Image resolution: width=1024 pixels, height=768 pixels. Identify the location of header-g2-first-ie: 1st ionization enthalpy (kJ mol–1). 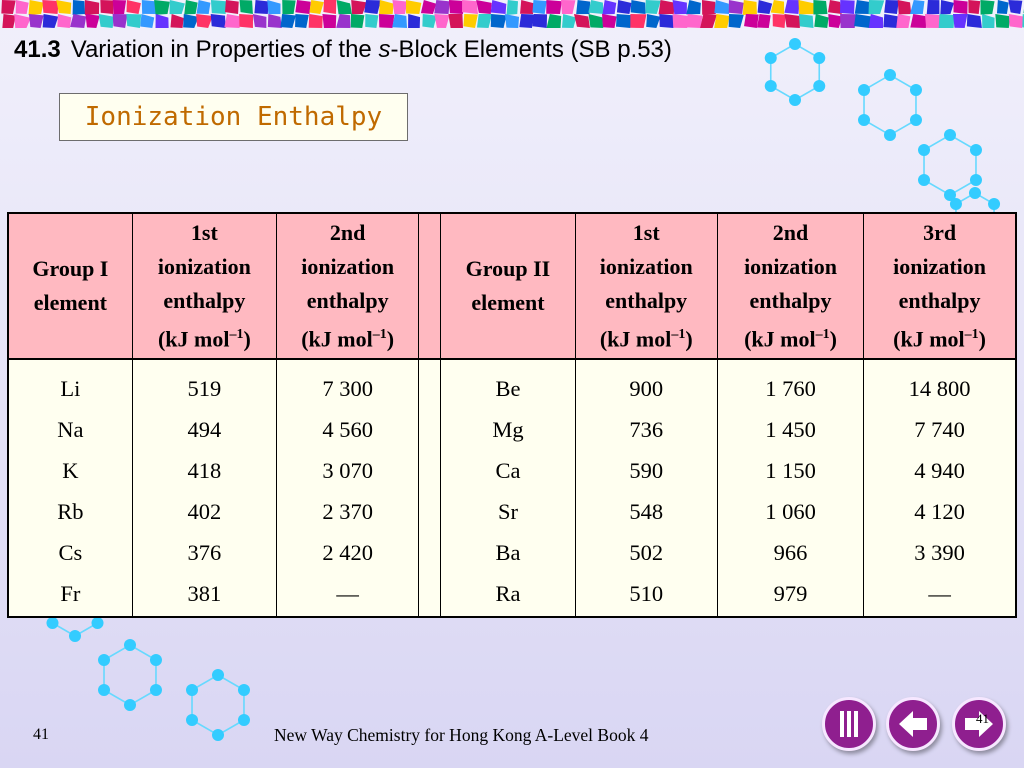
(646, 286).